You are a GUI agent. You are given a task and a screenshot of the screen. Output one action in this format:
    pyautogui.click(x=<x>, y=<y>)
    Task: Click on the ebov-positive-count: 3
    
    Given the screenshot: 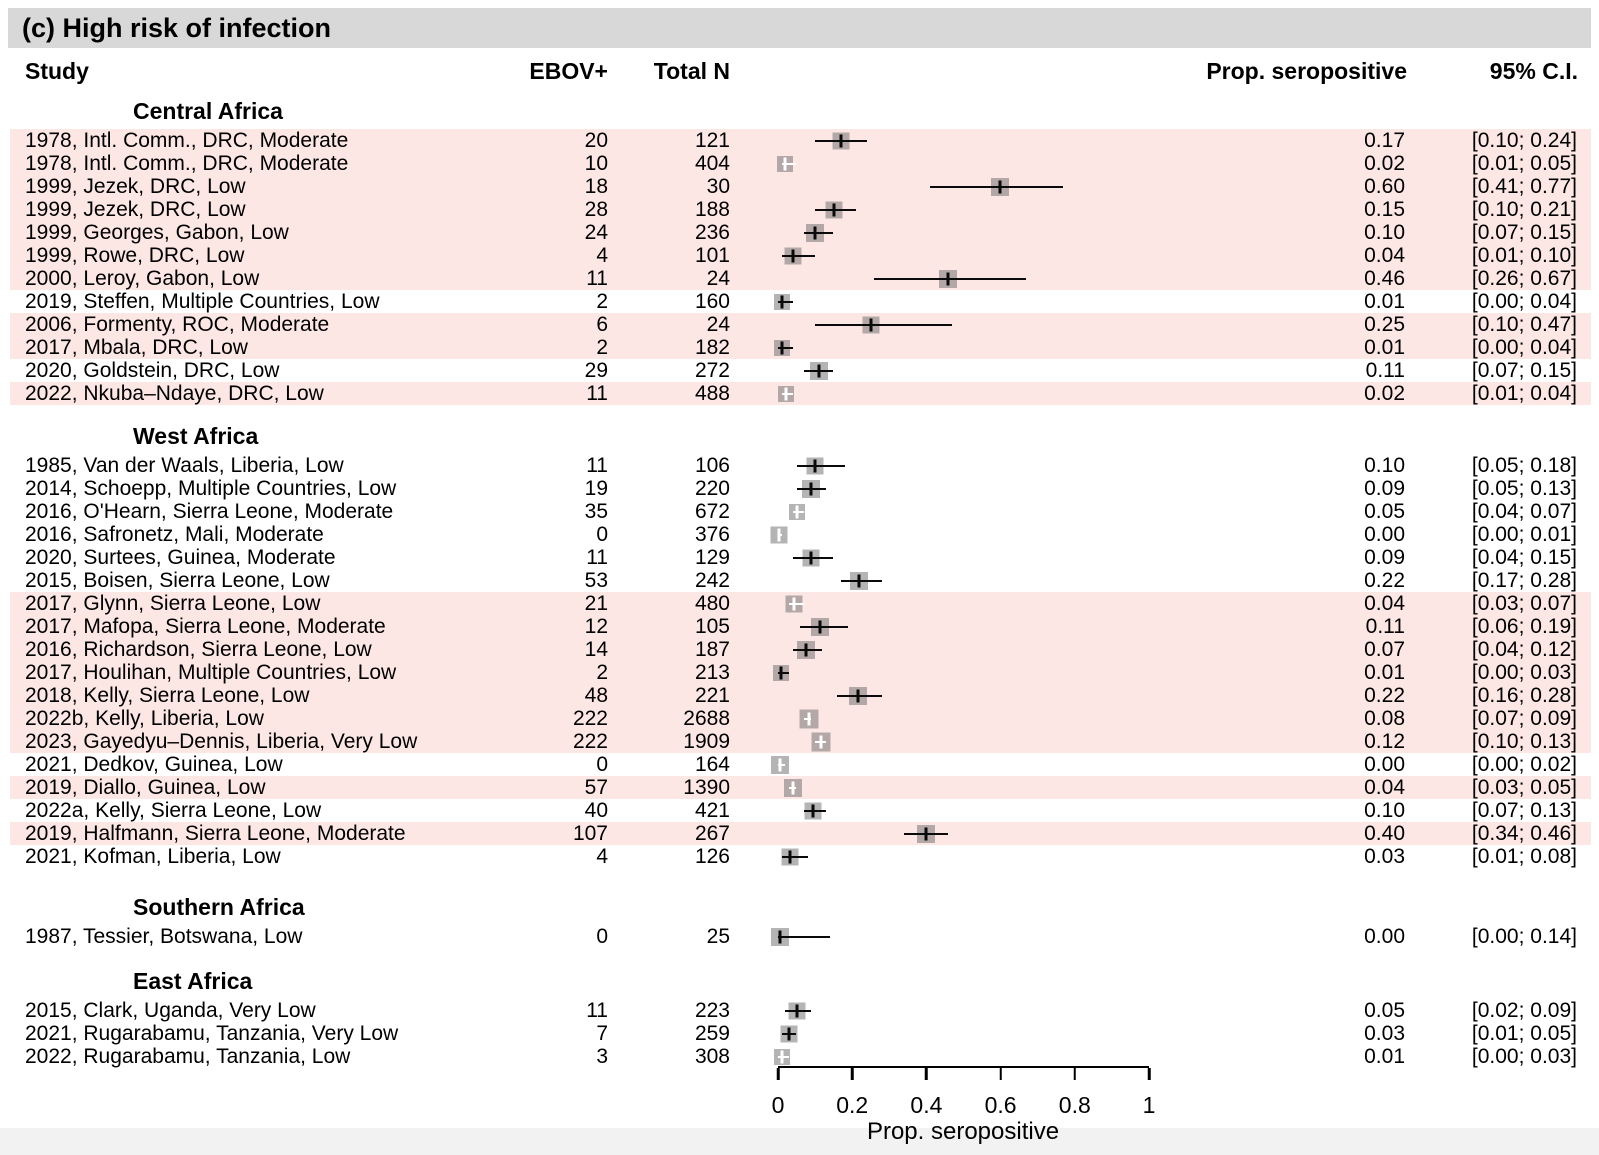 What is the action you would take?
    pyautogui.click(x=602, y=1056)
    